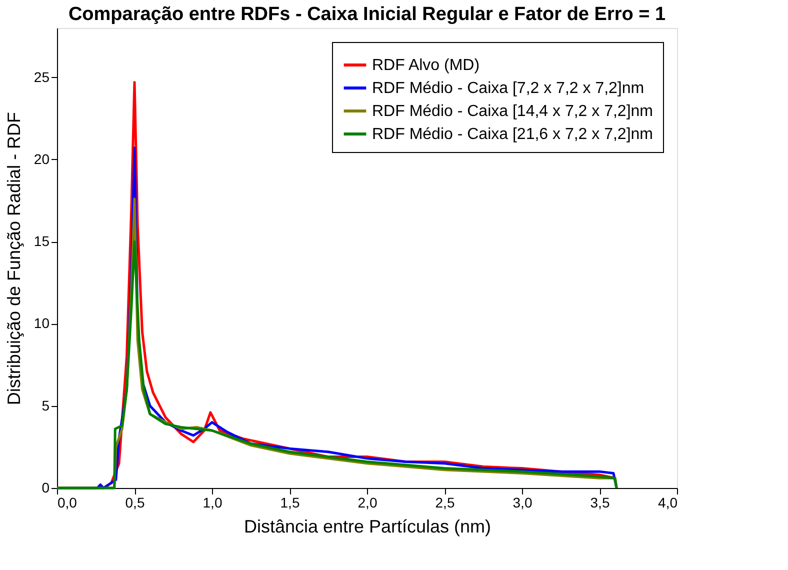 Image resolution: width=788 pixels, height=570 pixels. What do you see at coordinates (508, 88) in the screenshot?
I see `legend-label: RDF Médio - Caixa [7,2 x 7,2 x 7,2]nm` at bounding box center [508, 88].